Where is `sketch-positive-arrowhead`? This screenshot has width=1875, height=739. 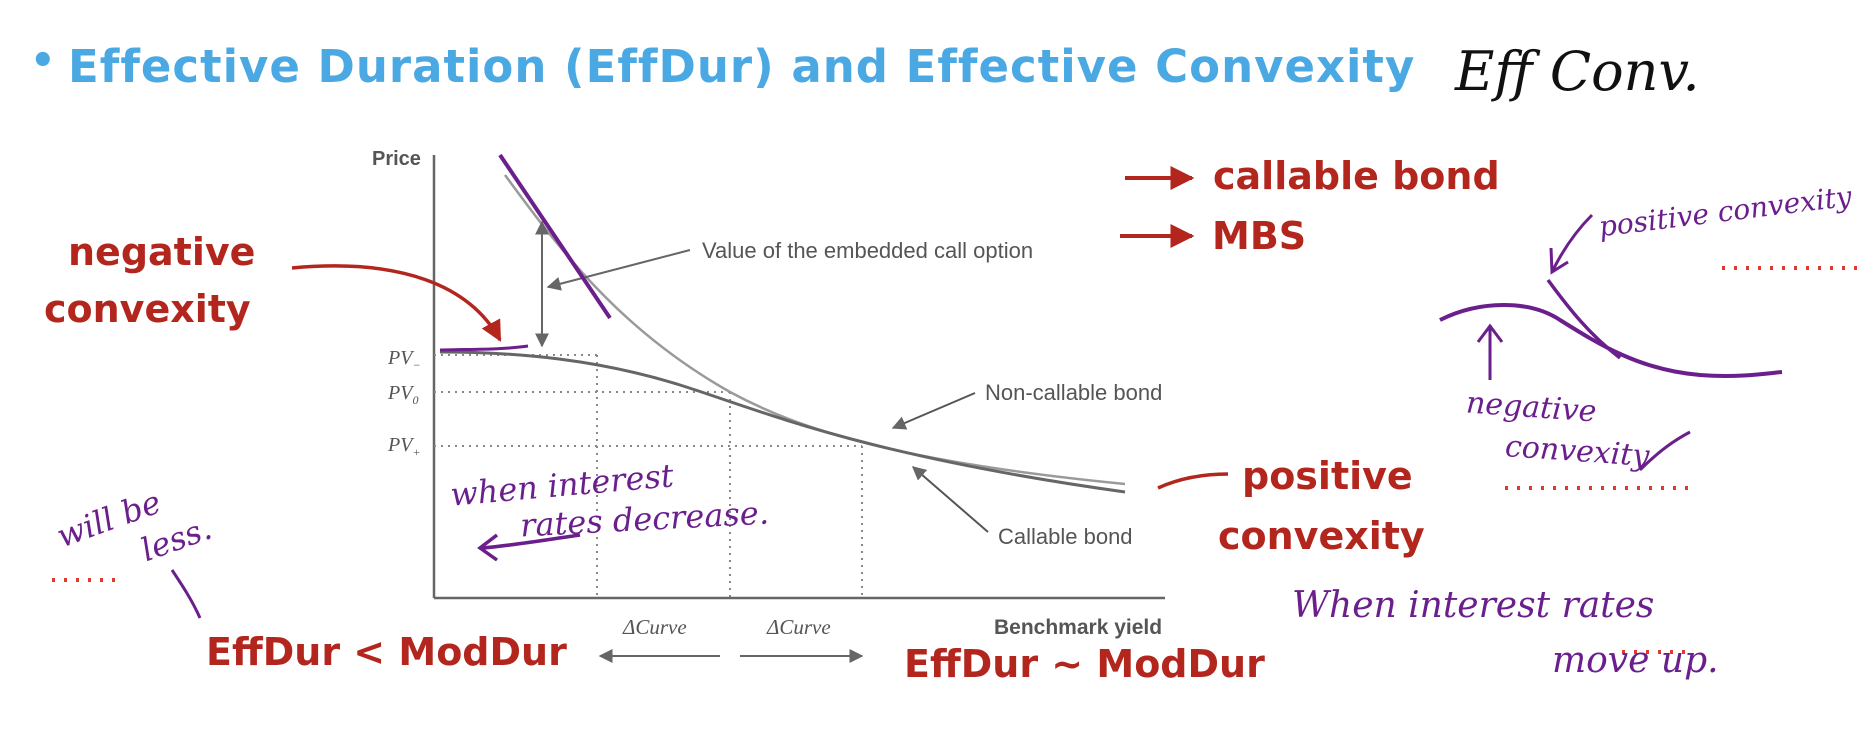
sketch-positive-arrowhead is located at coordinates (1559, 261).